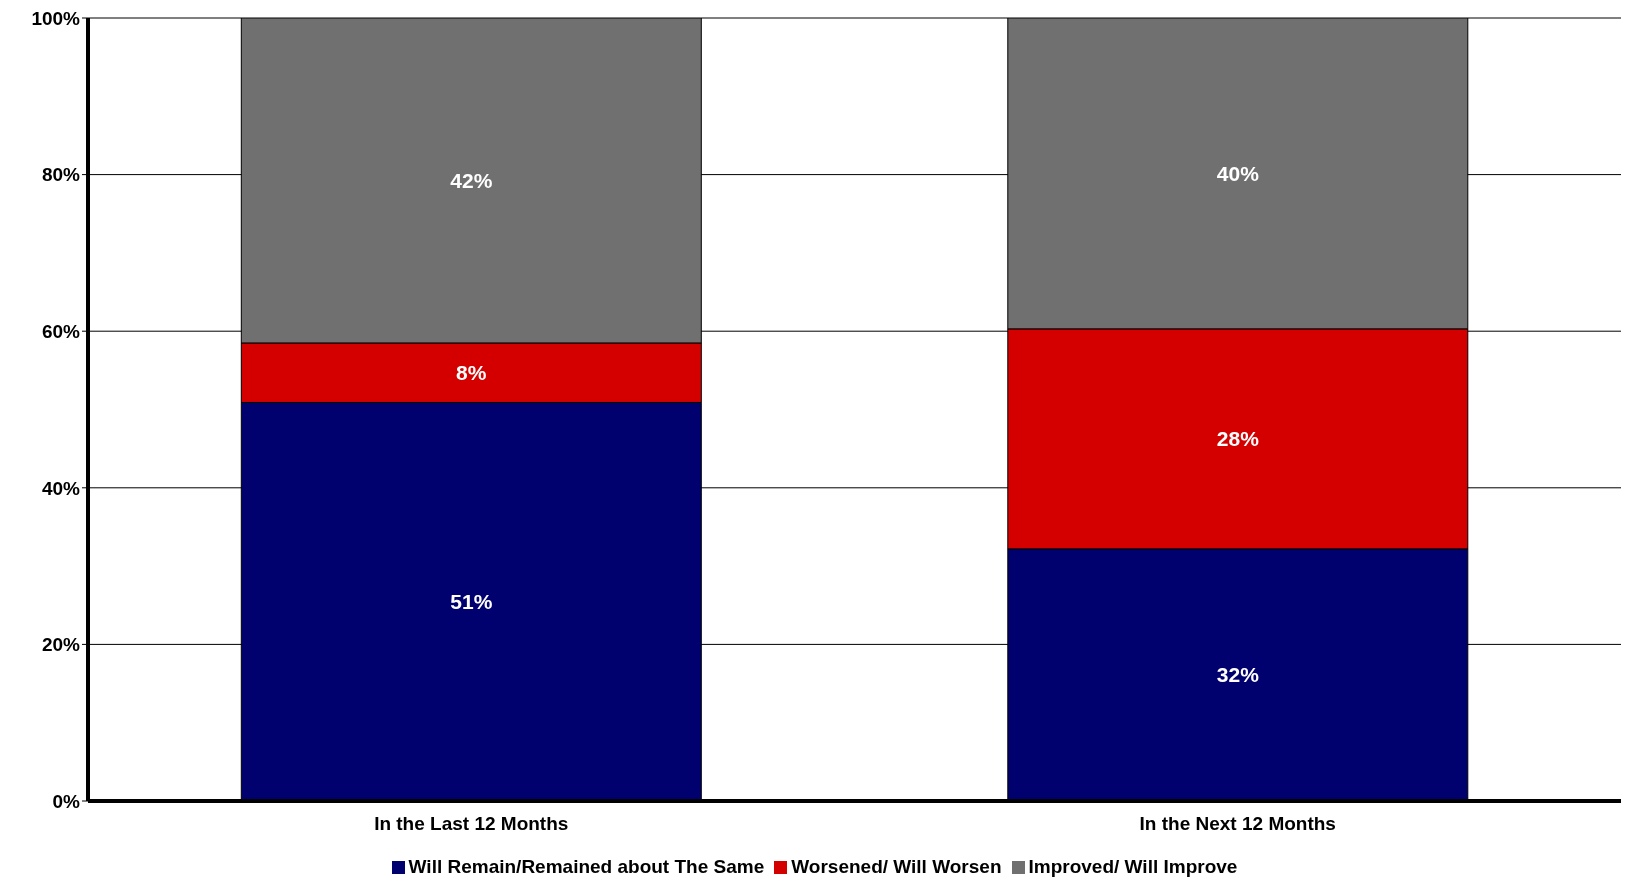 The image size is (1637, 896). I want to click on x-tick-label: In the Last 12 Months, so click(471, 824).